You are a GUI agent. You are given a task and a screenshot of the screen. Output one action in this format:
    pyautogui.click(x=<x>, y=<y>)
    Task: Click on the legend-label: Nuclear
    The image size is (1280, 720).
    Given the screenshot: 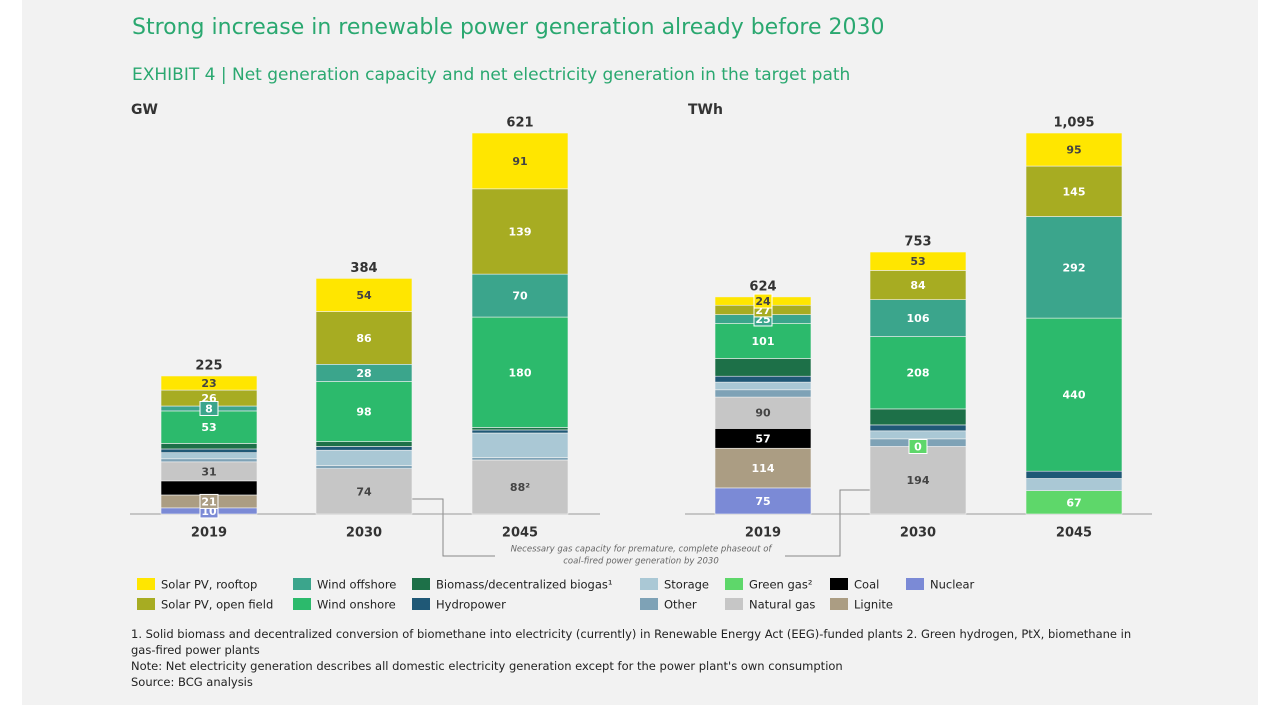 What is the action you would take?
    pyautogui.click(x=952, y=585)
    